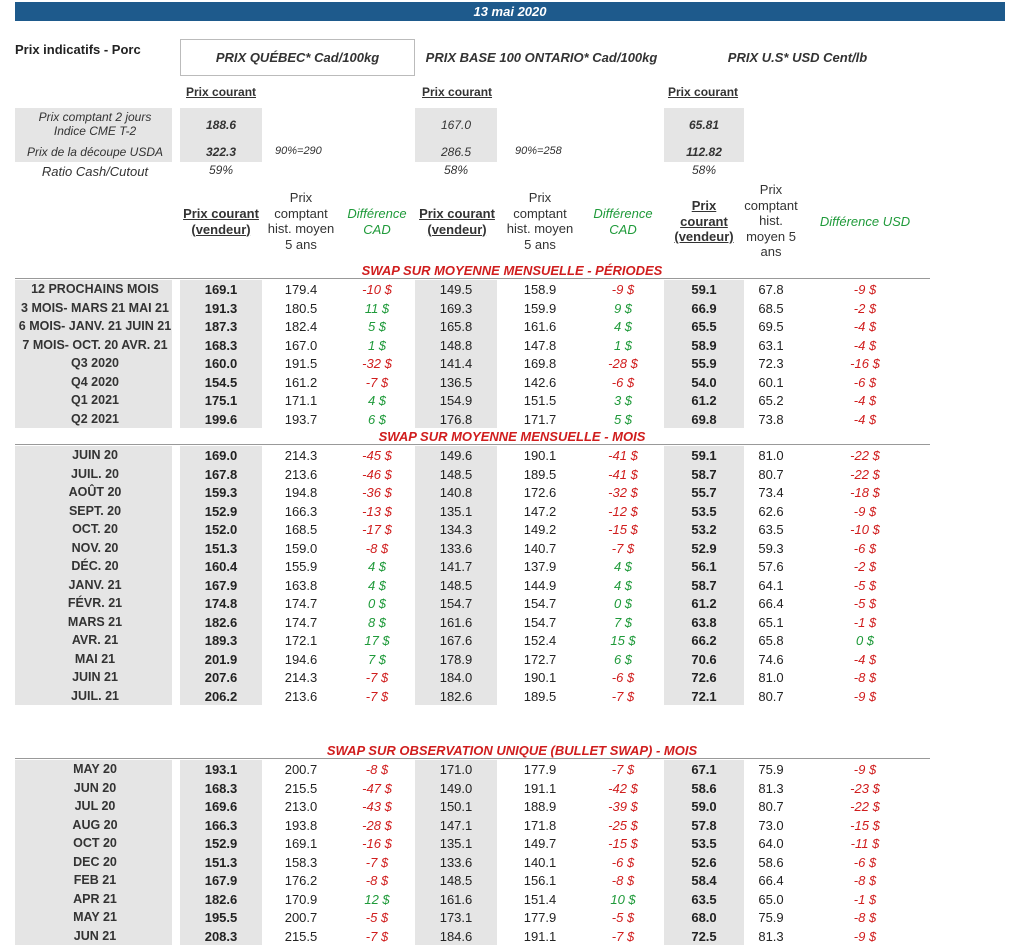 The image size is (1024, 947). Describe the element at coordinates (771, 492) in the screenshot. I see `table-cell: 73.4` at that location.